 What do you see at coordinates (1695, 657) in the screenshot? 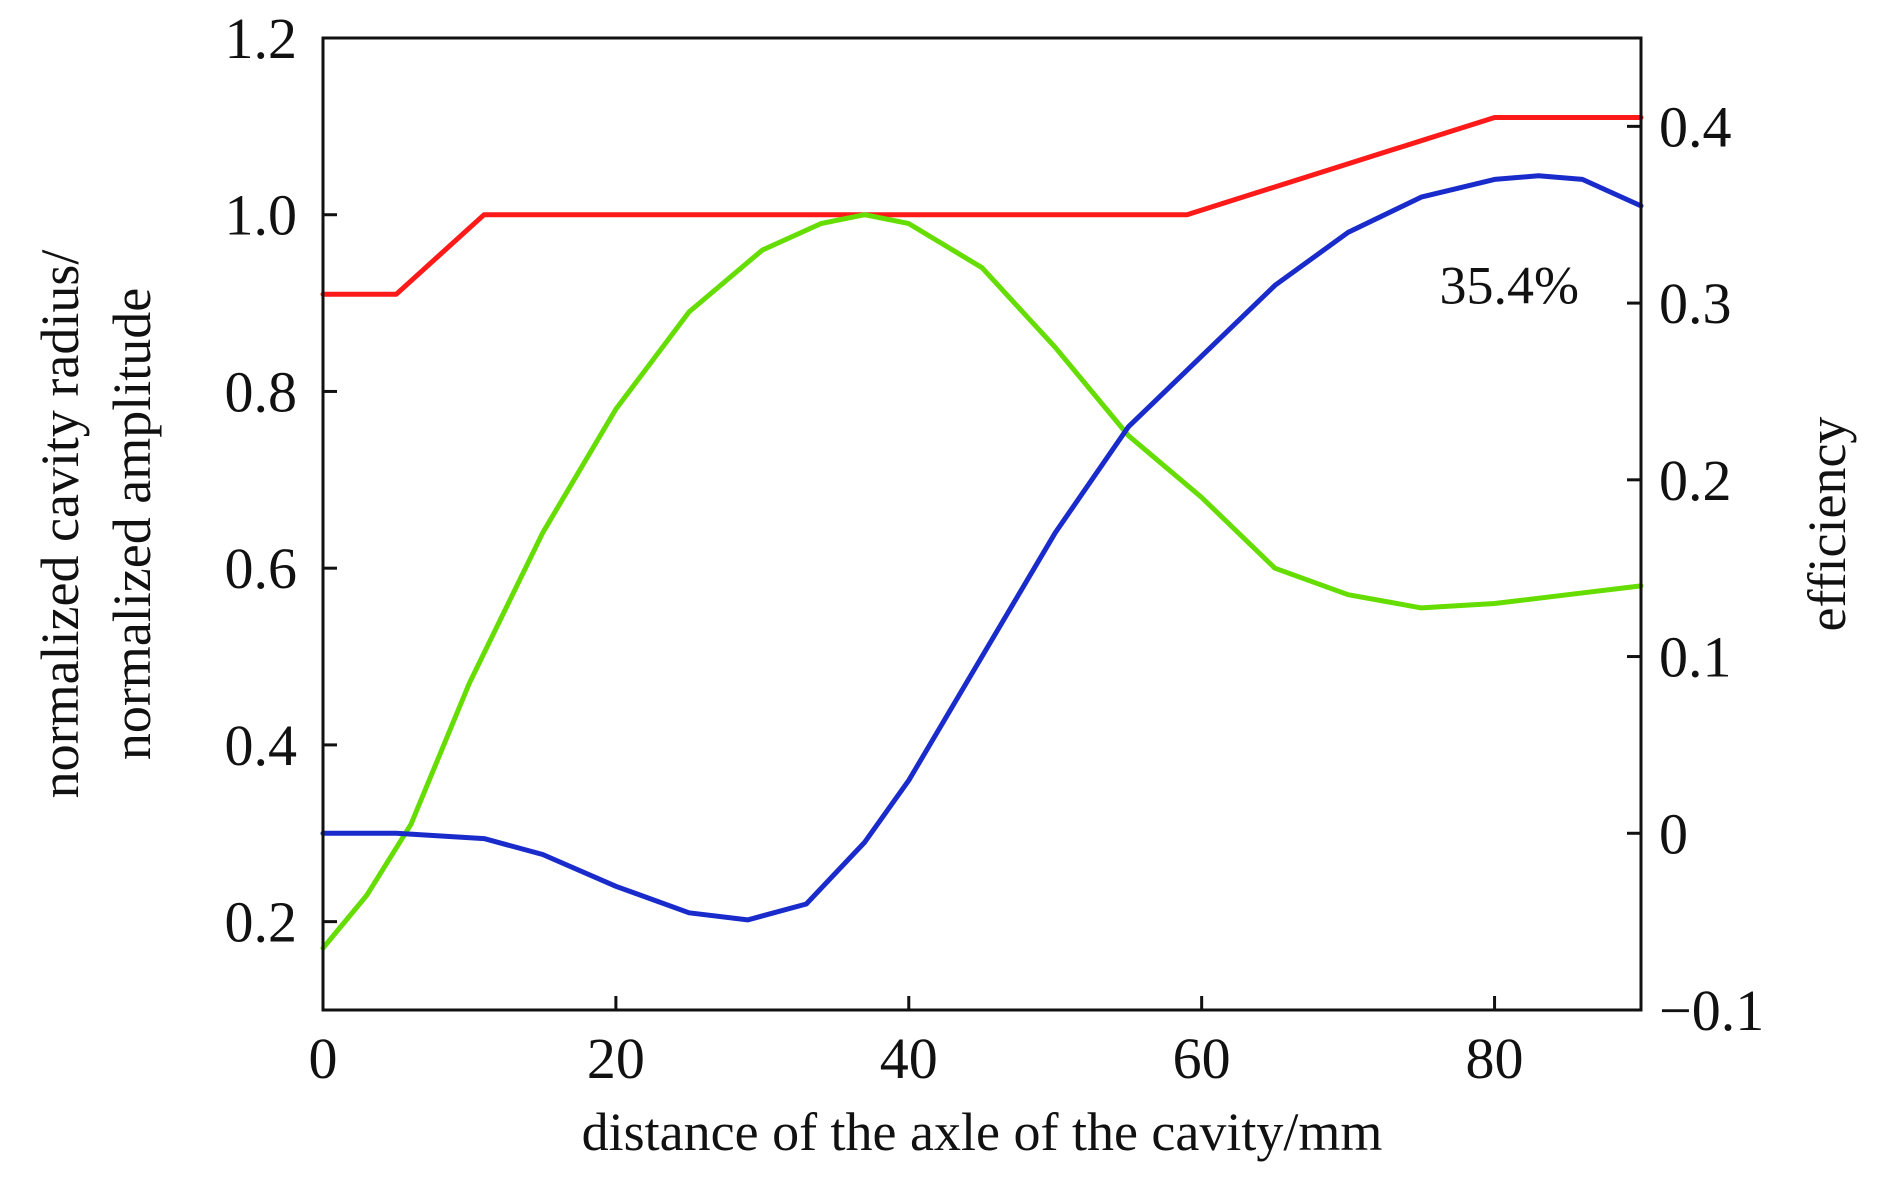
I see `right-y-tick-label: 0.1` at bounding box center [1695, 657].